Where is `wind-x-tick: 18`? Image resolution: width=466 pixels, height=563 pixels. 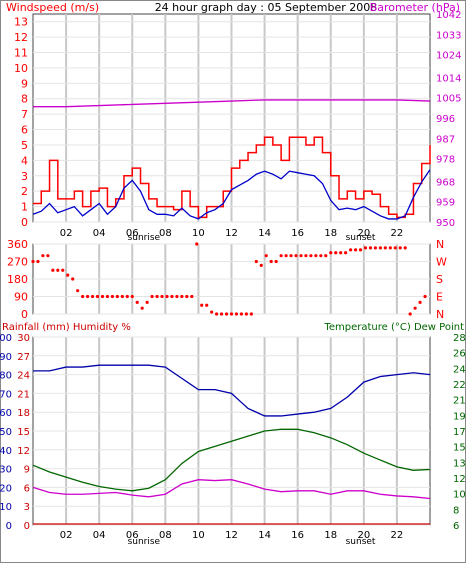
wind-x-tick: 18 is located at coordinates (330, 233).